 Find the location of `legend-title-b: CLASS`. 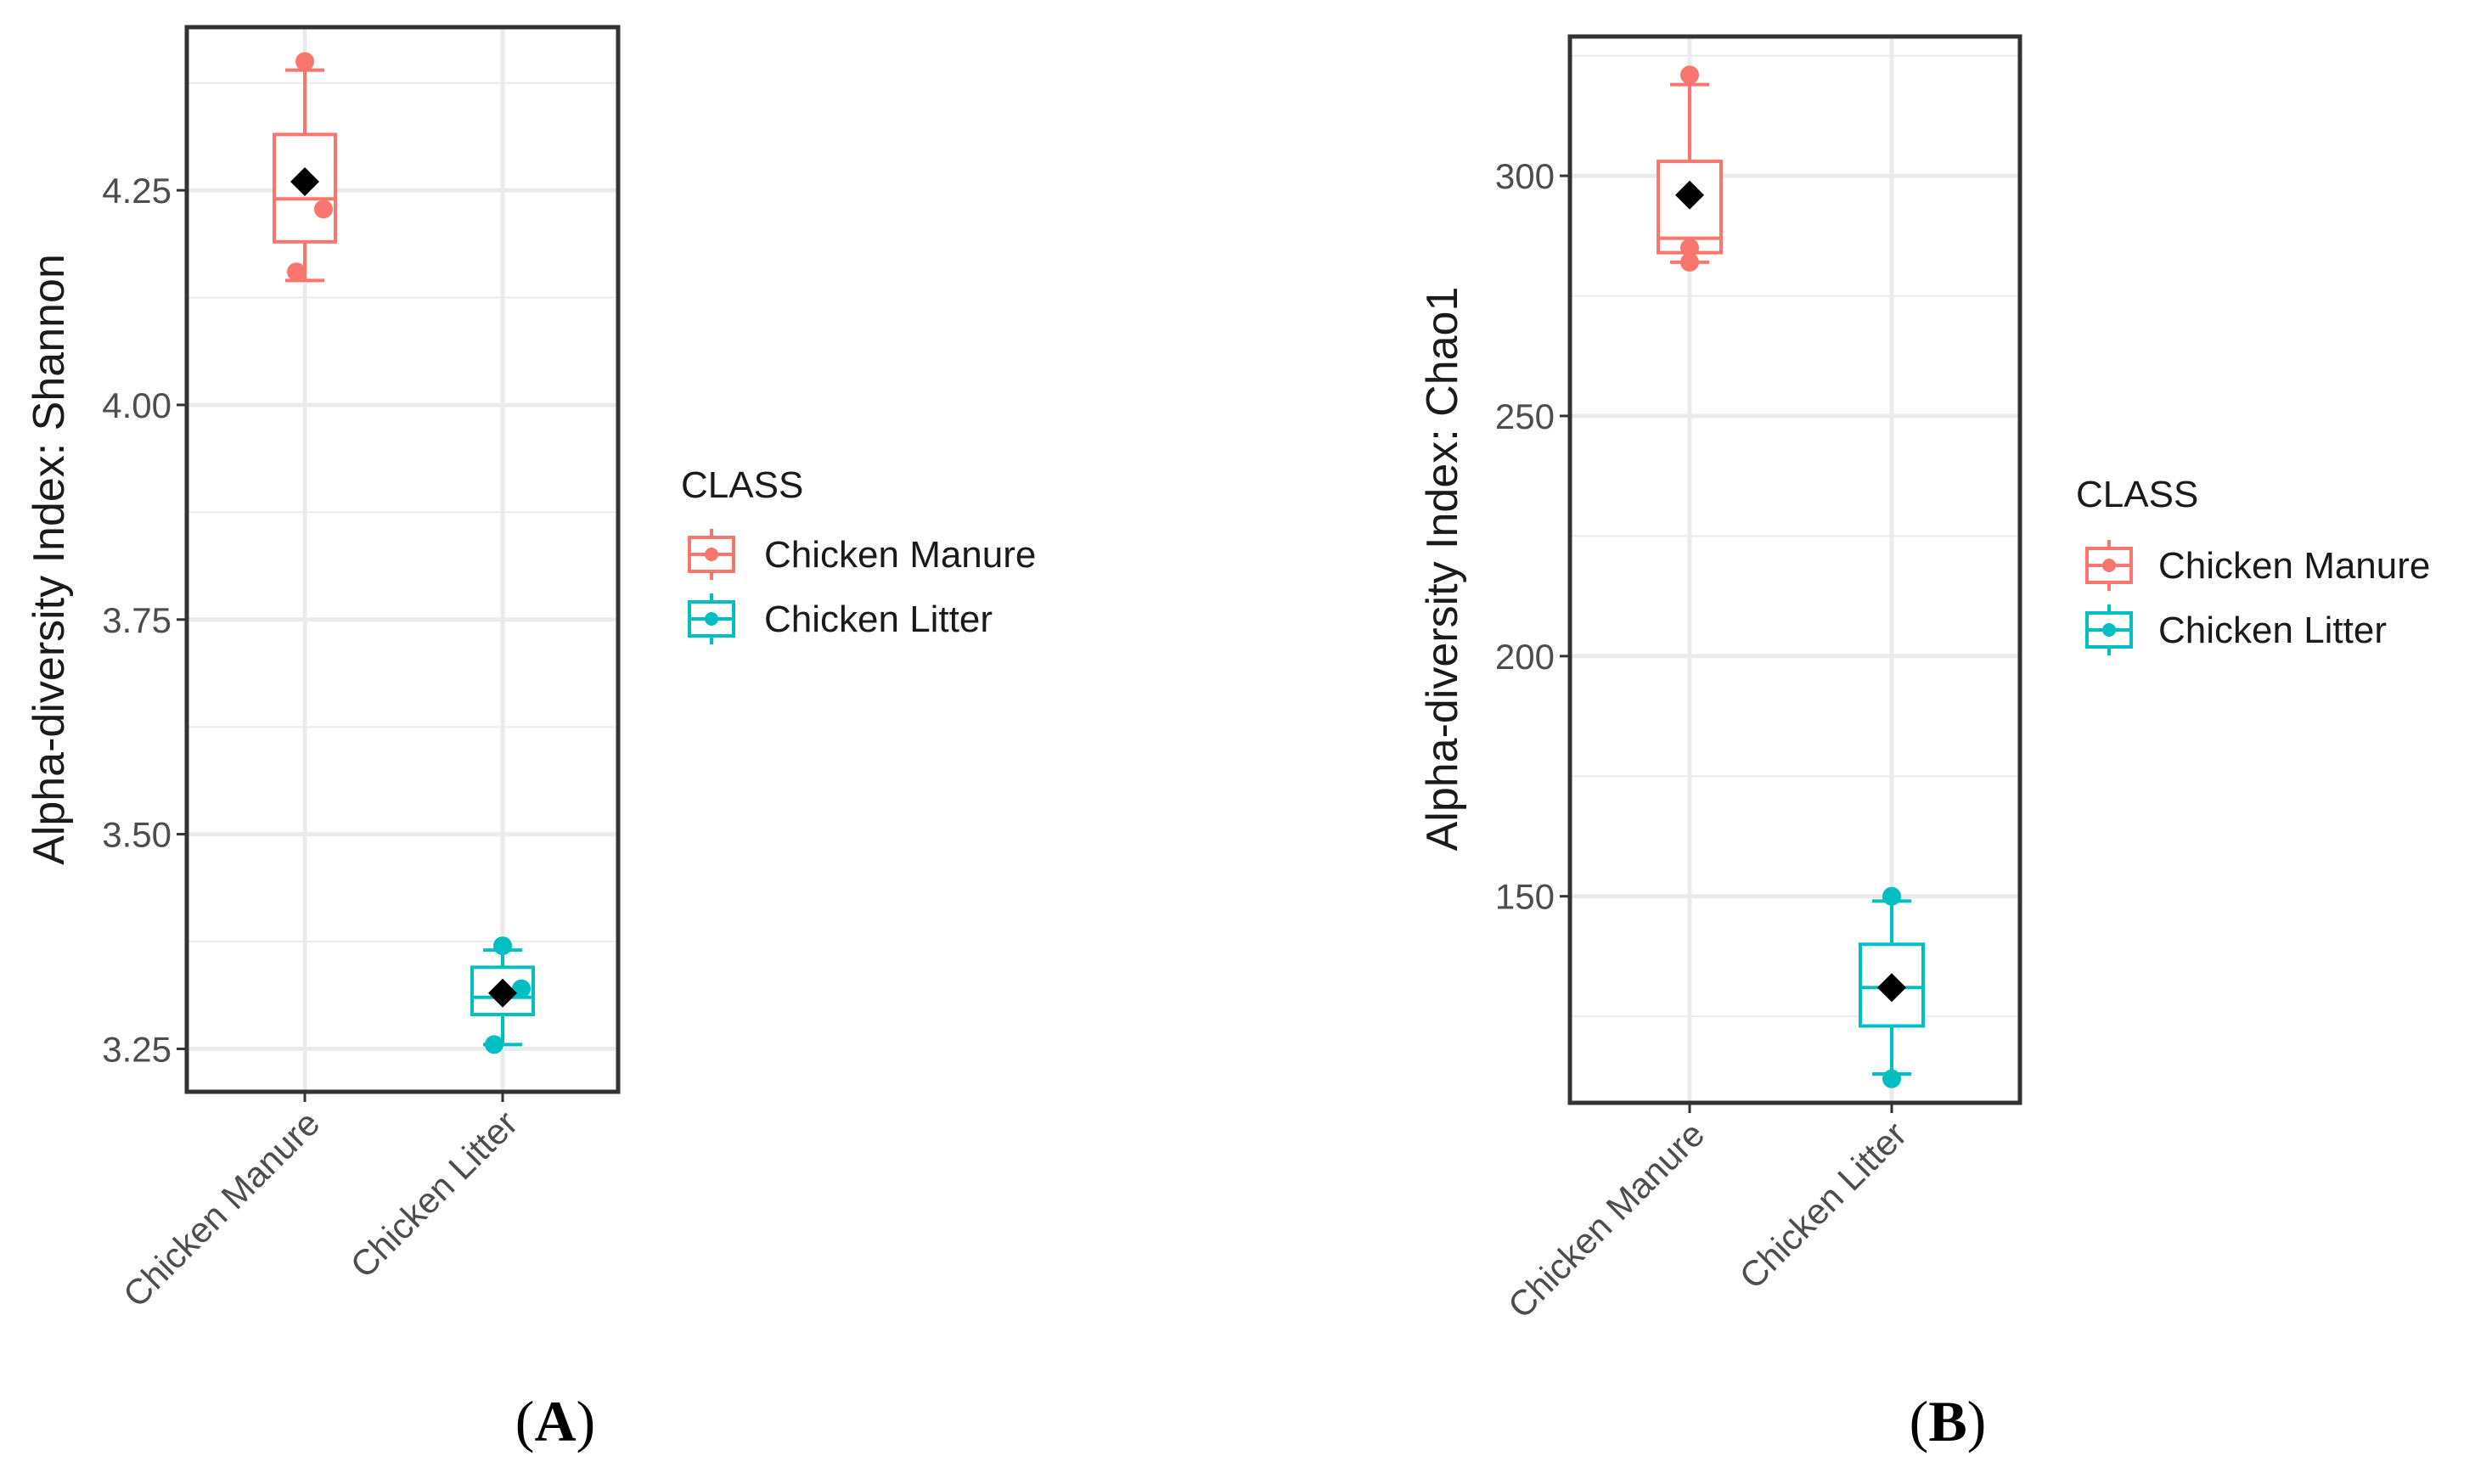

legend-title-b: CLASS is located at coordinates (2137, 494).